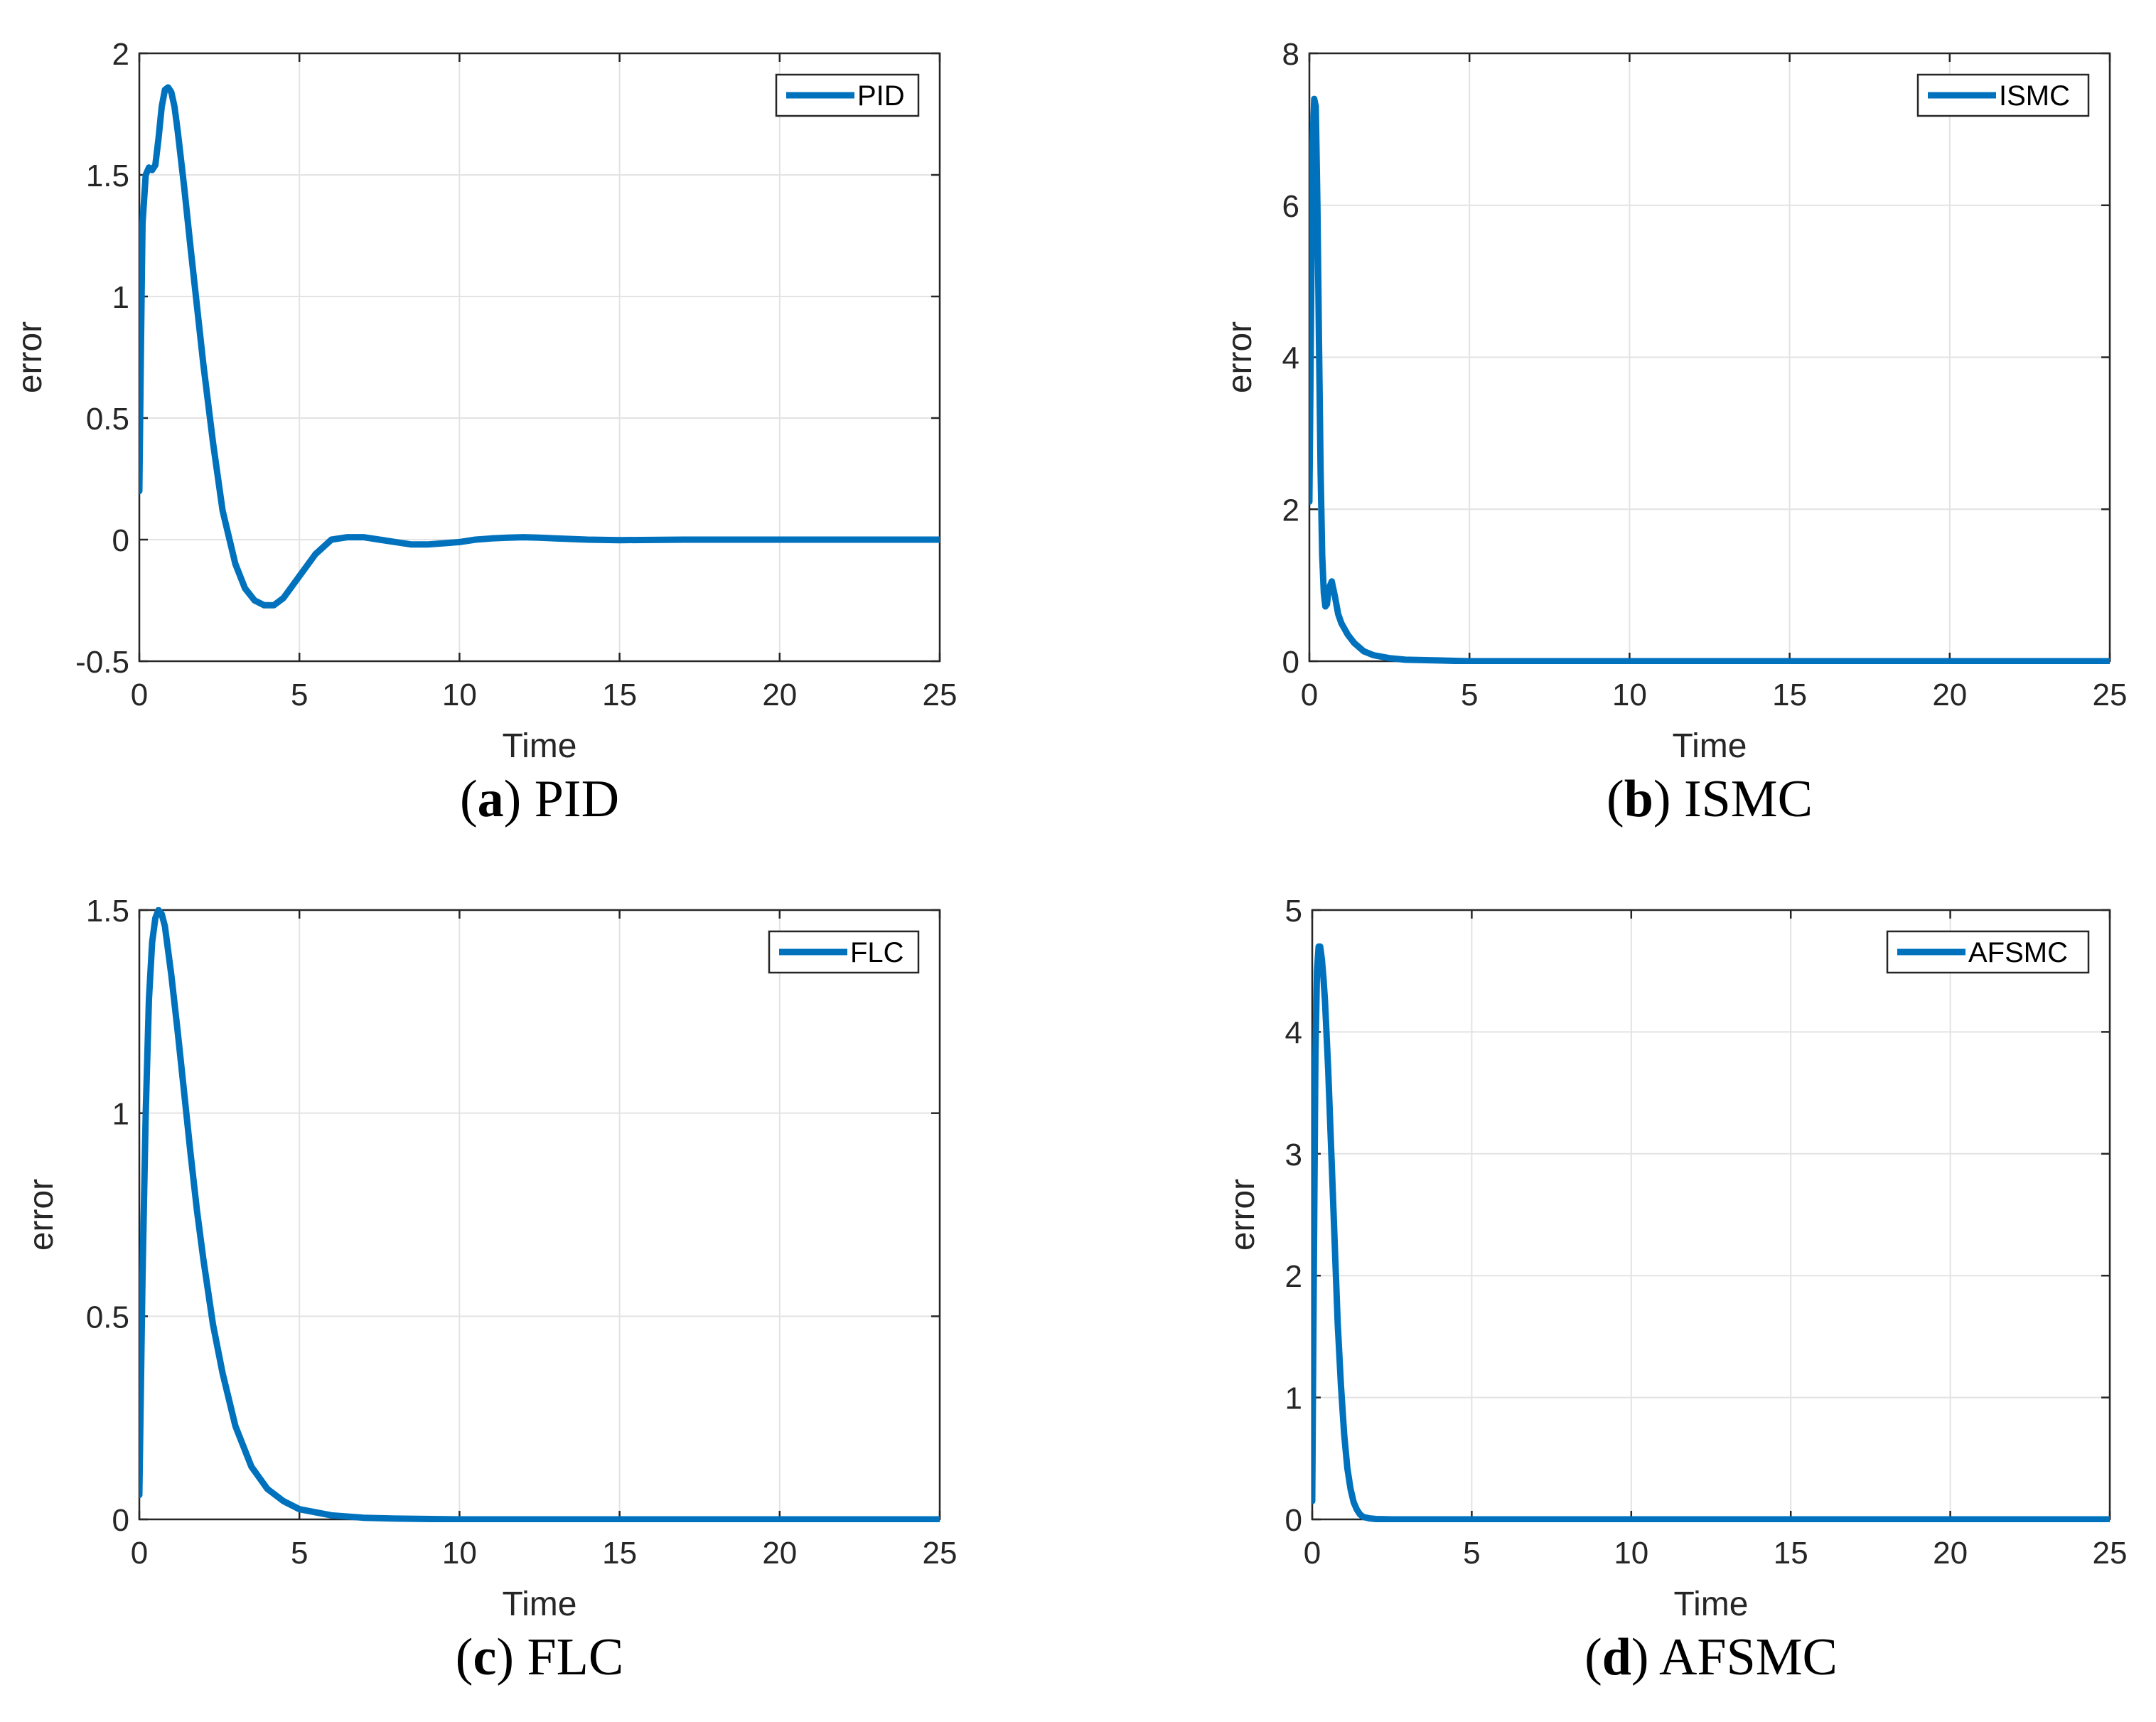  What do you see at coordinates (2034, 96) in the screenshot?
I see `legend-label: ISMC` at bounding box center [2034, 96].